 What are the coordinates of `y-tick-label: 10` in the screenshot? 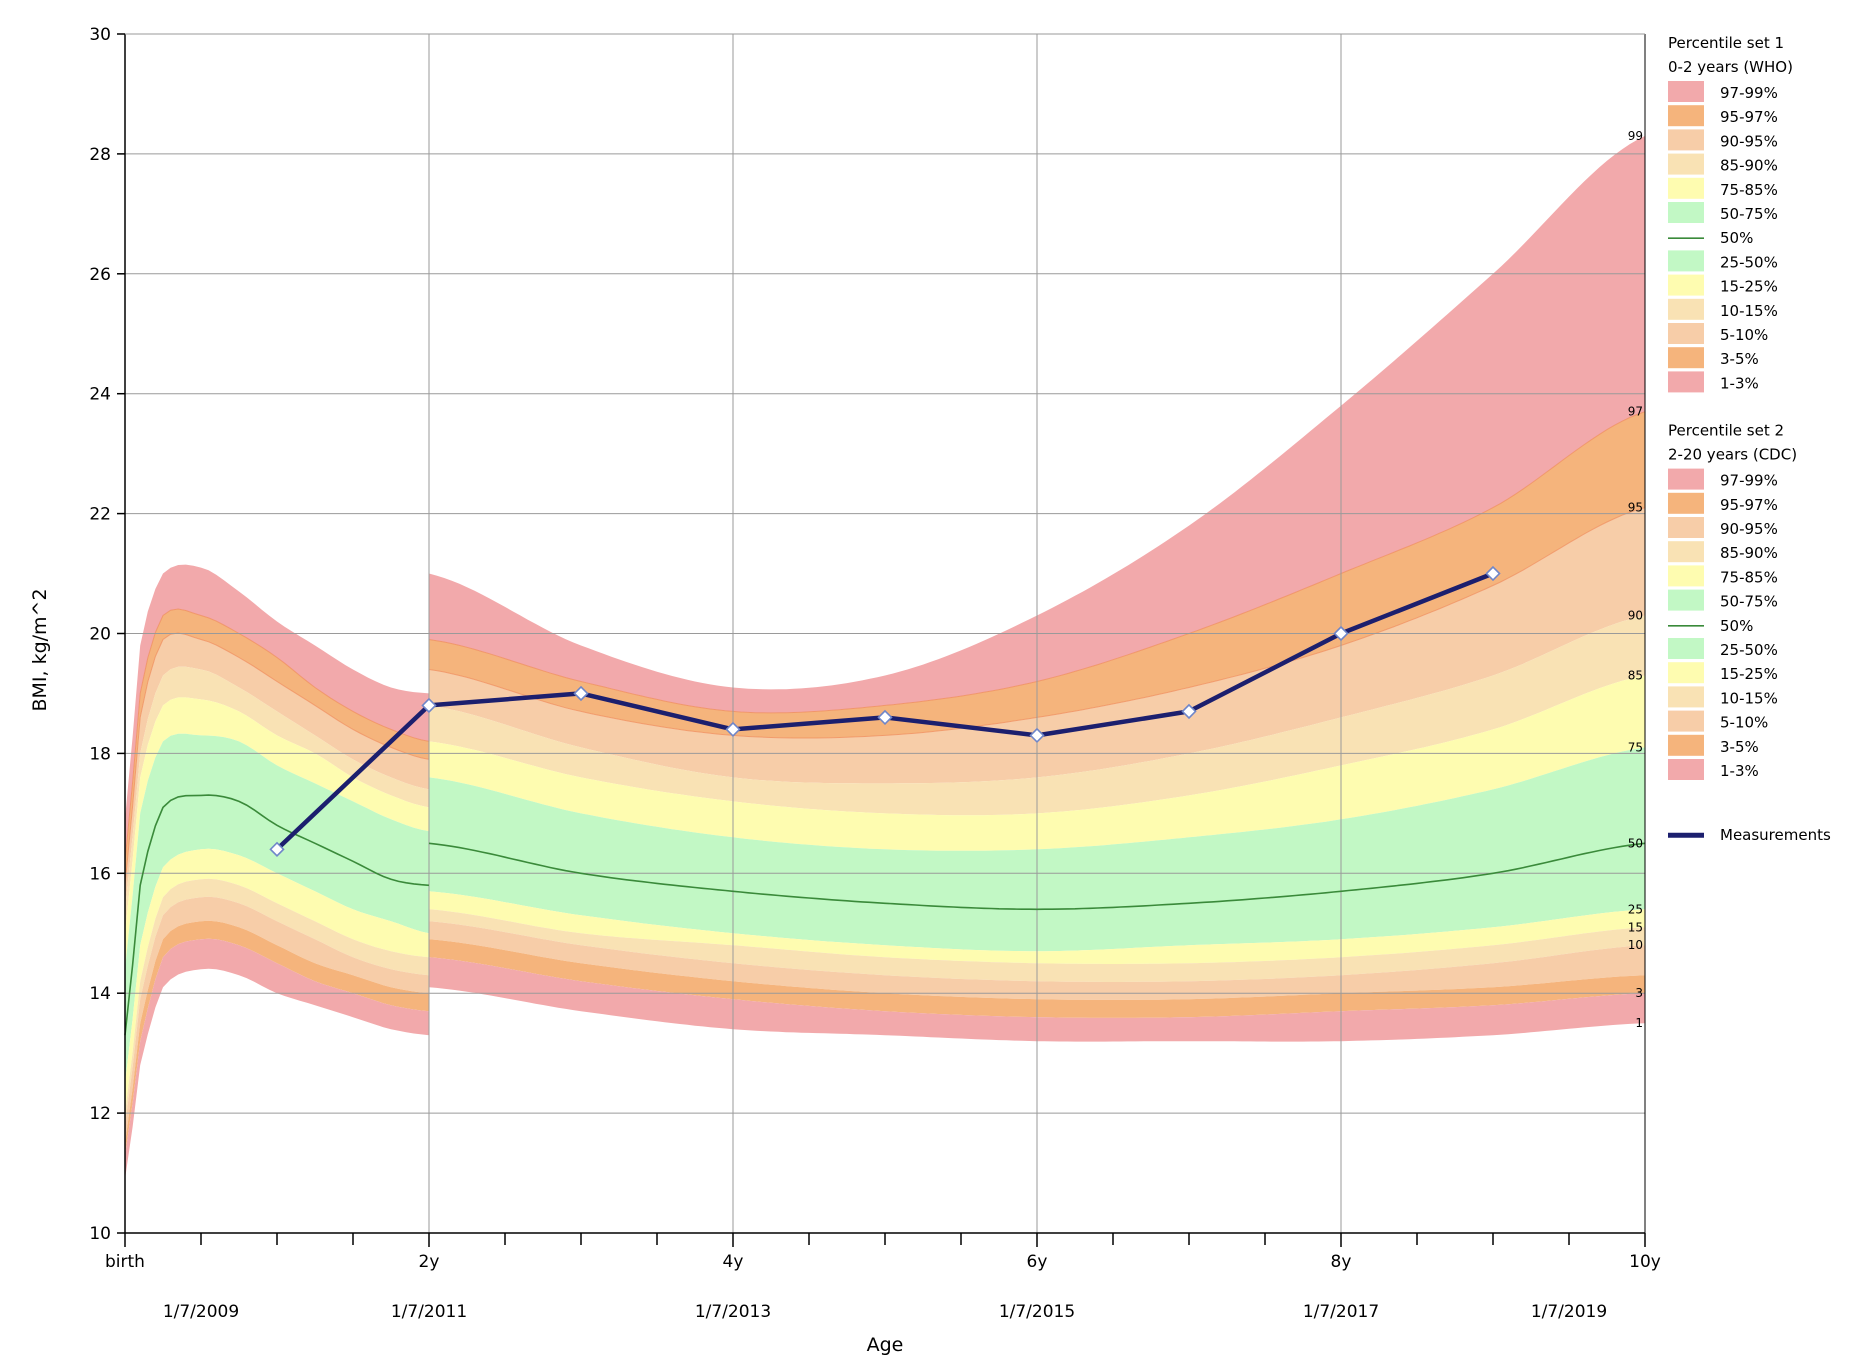 It's located at (100, 1234).